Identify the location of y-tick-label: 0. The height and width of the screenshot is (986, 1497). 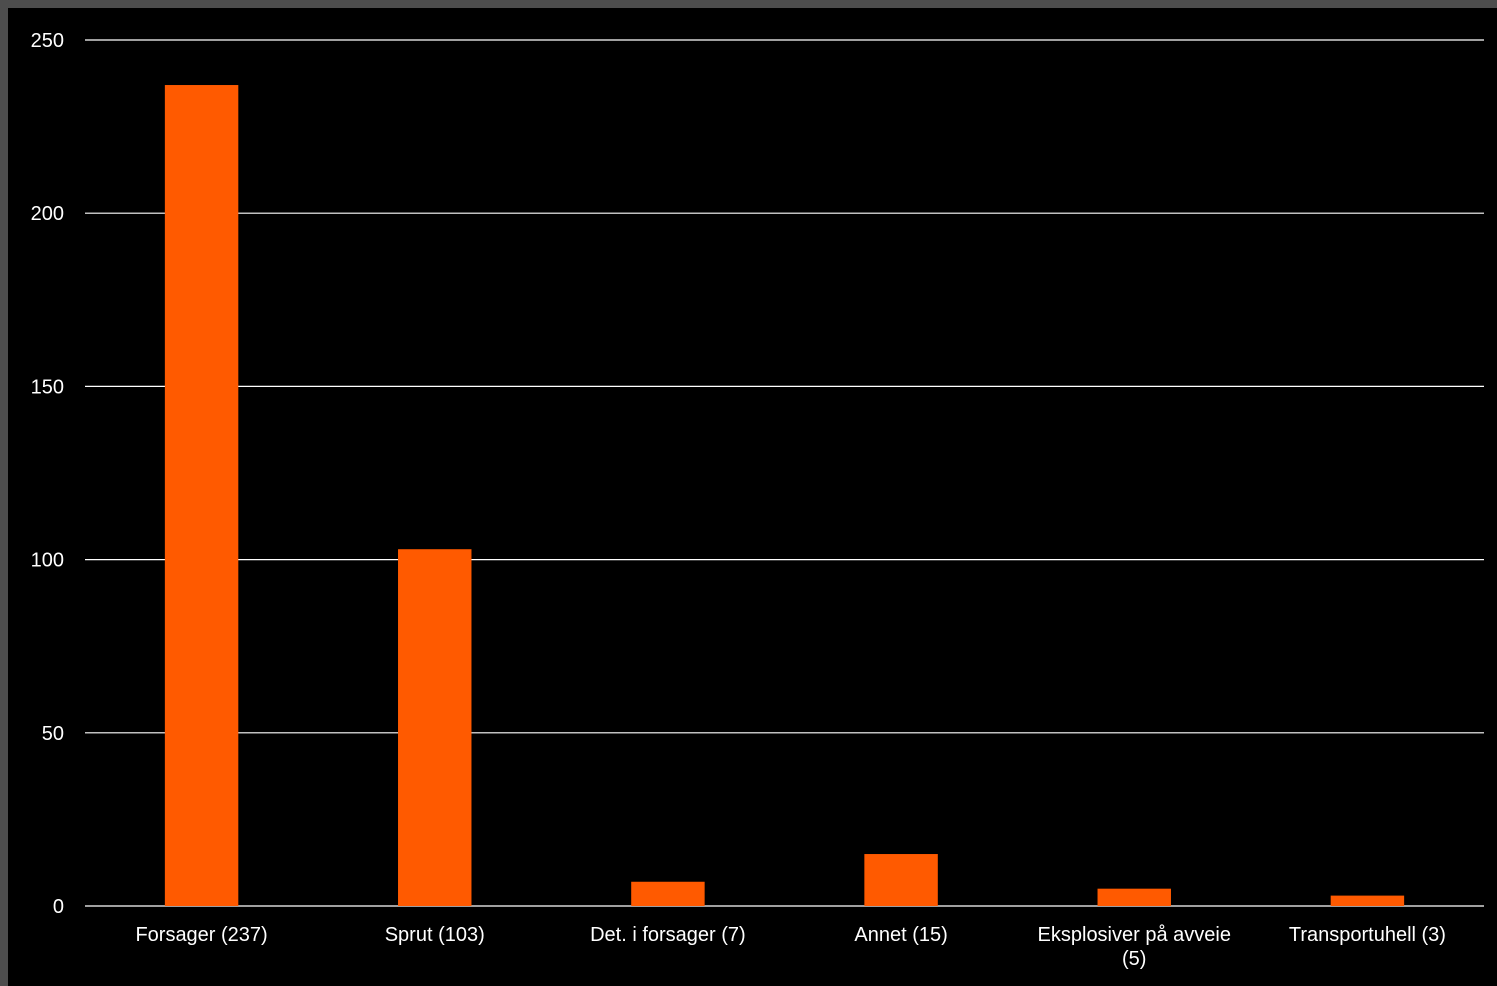
(58, 907).